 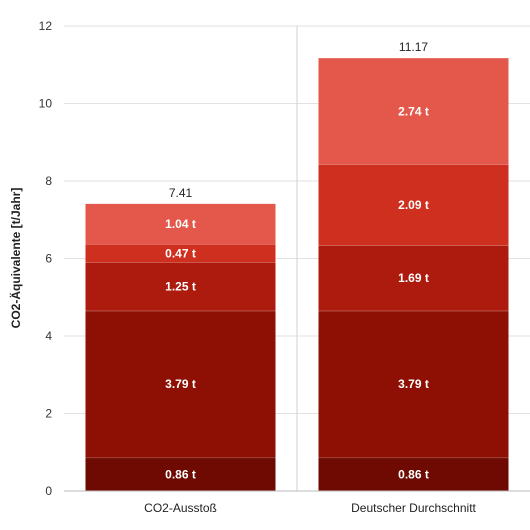 I want to click on segment-label: 2.09 t, so click(x=413, y=205).